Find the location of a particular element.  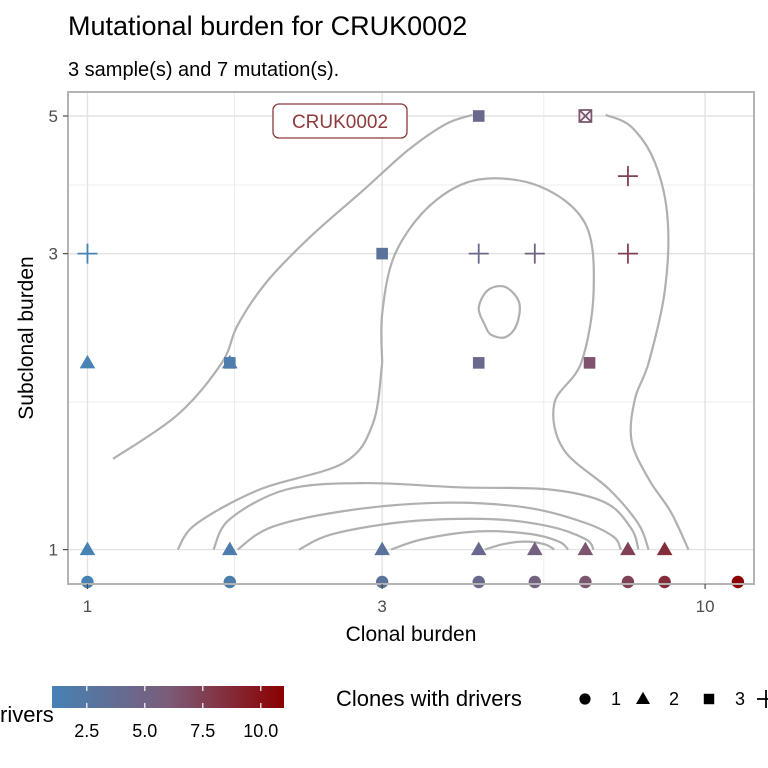

y-axis-ticks: 1 3 5 is located at coordinates (58, 333).